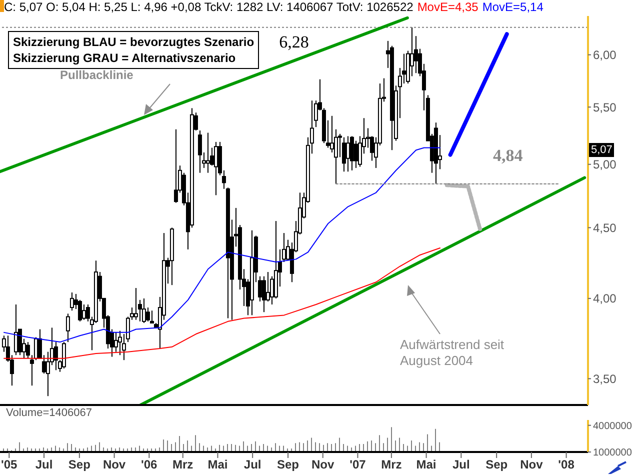 This screenshot has width=634, height=476. Describe the element at coordinates (508, 156) in the screenshot. I see `annotation: 4,84` at that location.